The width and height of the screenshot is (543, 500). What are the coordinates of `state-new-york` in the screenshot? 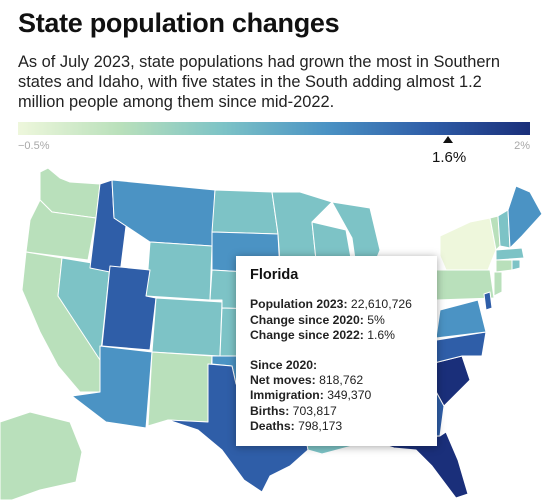 It's located at (468, 244).